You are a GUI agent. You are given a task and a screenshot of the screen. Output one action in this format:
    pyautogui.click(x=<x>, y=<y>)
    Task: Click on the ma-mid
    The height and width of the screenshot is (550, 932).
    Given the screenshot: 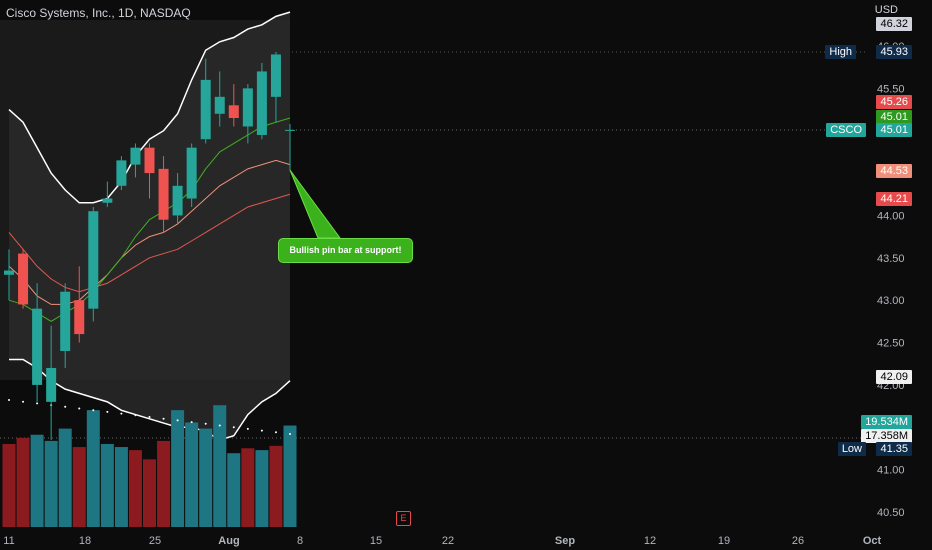 What is the action you would take?
    pyautogui.click(x=149, y=232)
    